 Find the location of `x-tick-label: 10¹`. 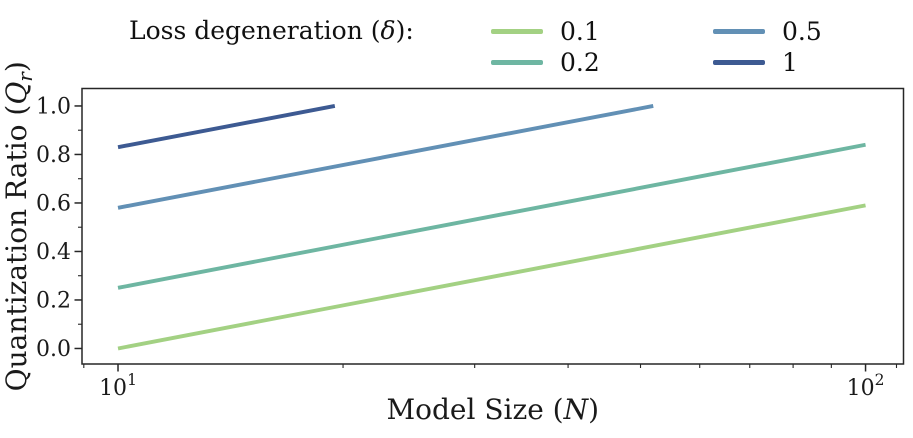

x-tick-label: 10¹ is located at coordinates (118, 386).